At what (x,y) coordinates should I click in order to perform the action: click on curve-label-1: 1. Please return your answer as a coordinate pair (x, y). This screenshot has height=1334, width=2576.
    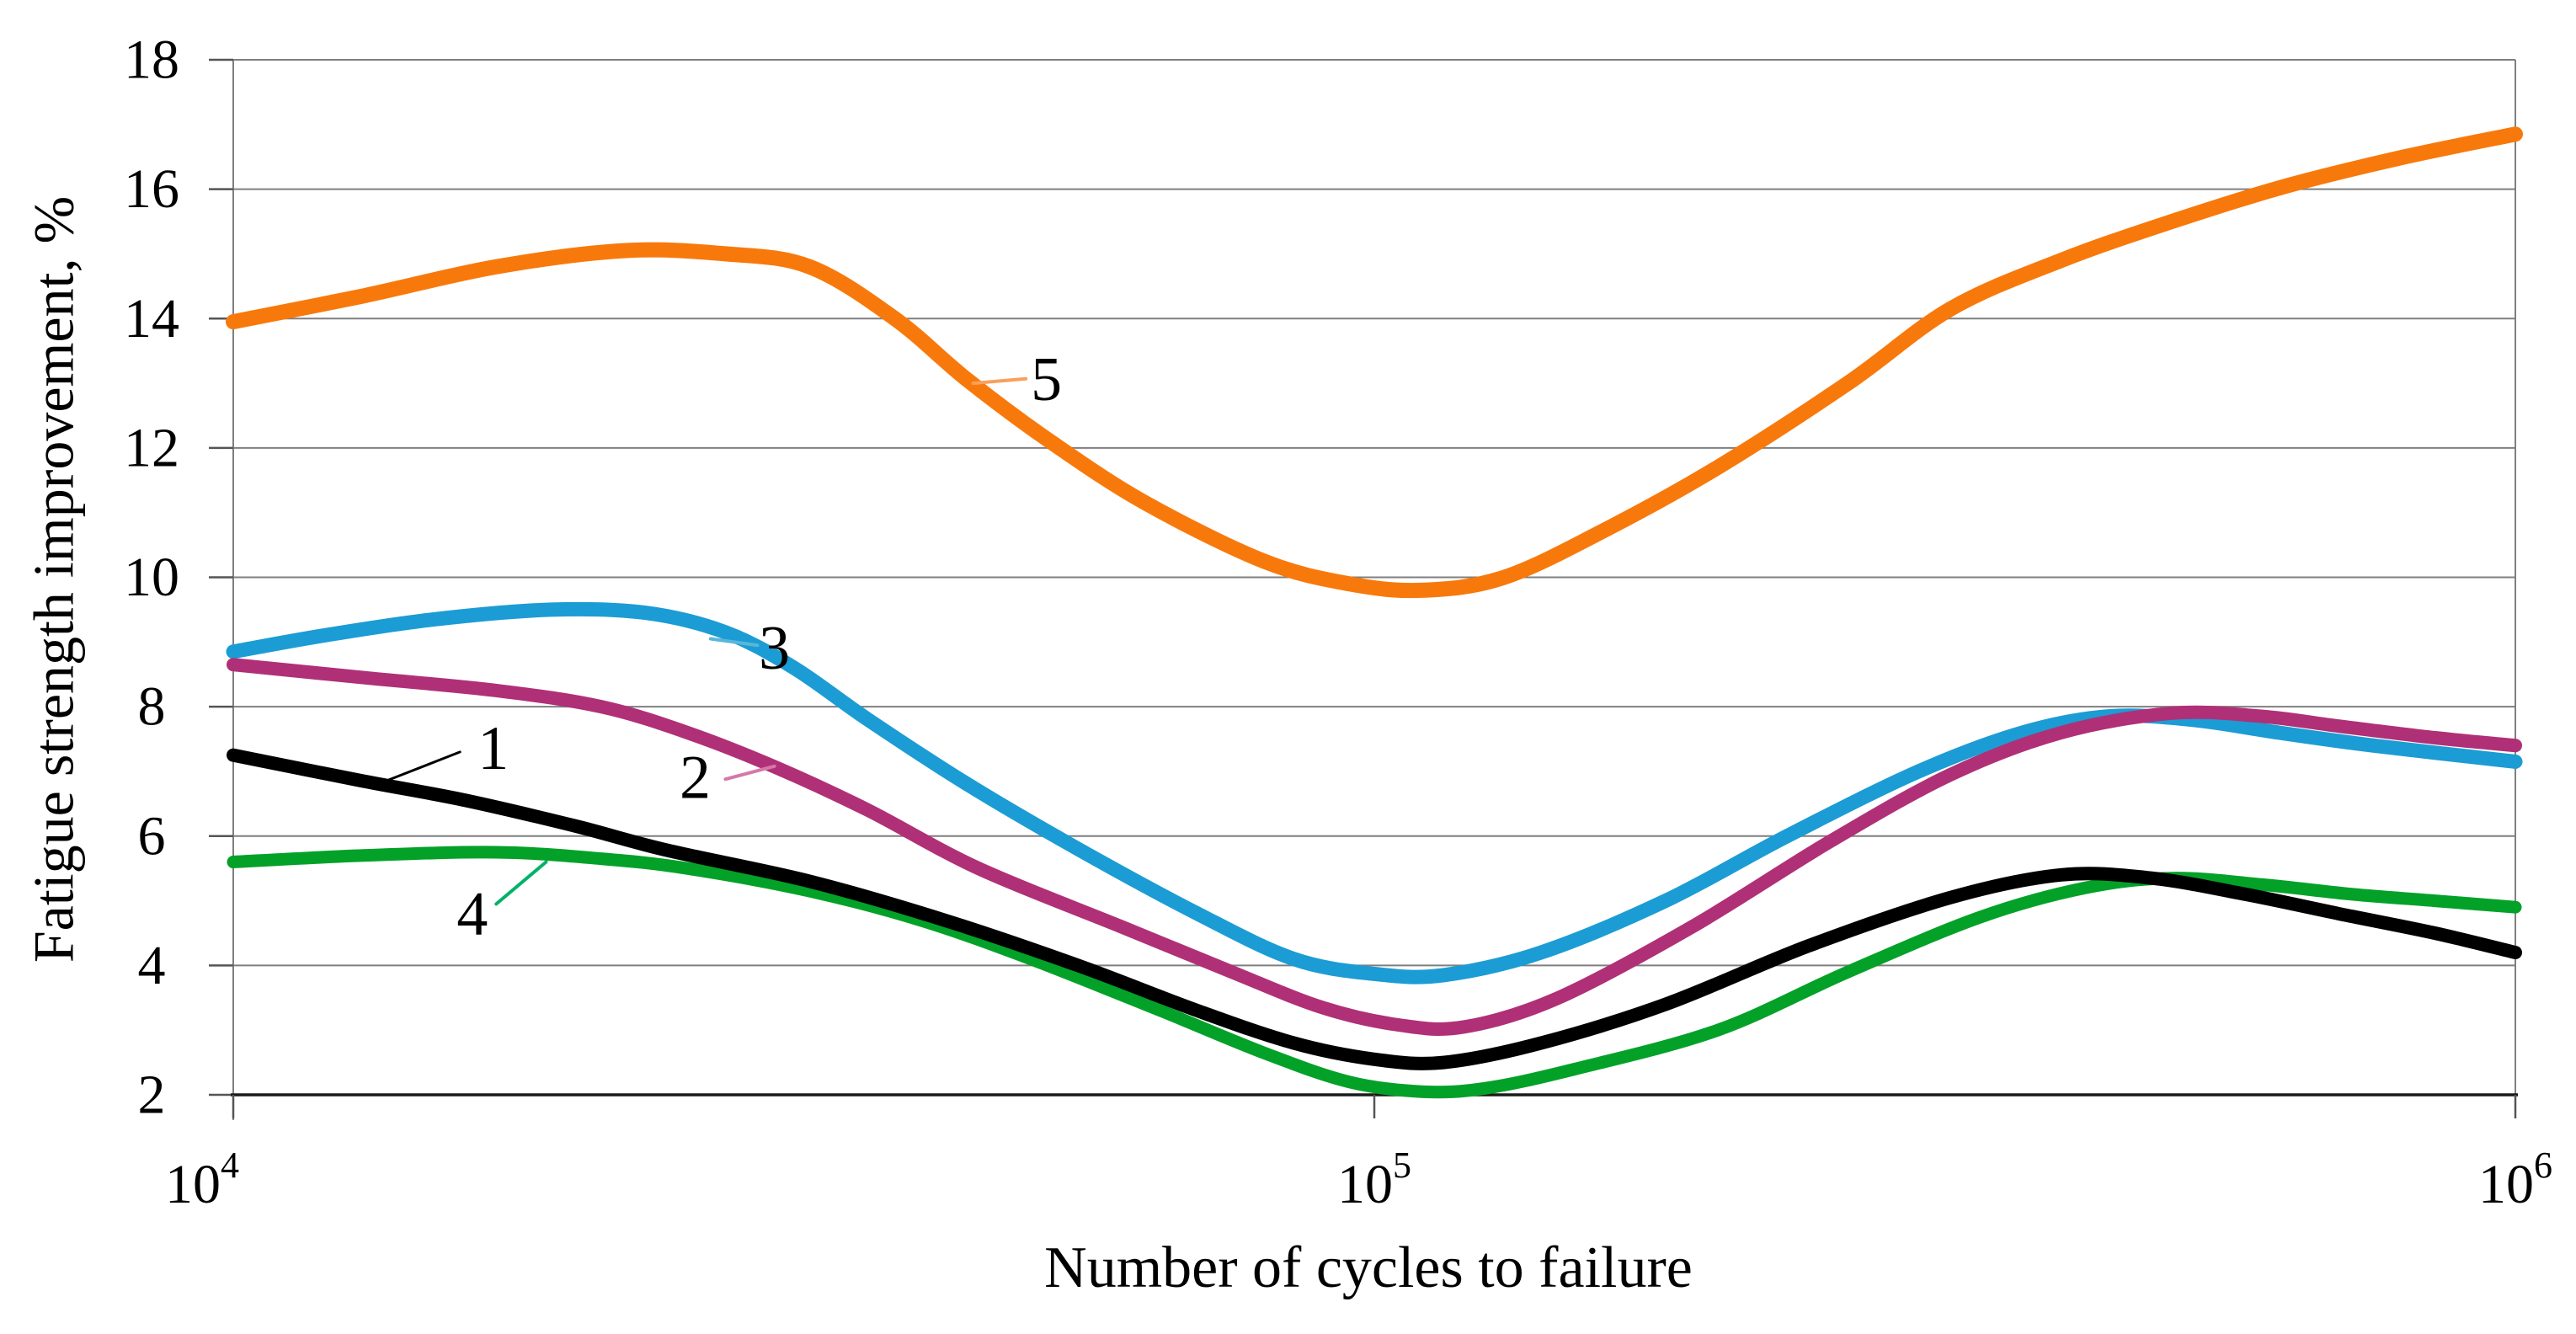
    Looking at the image, I should click on (493, 748).